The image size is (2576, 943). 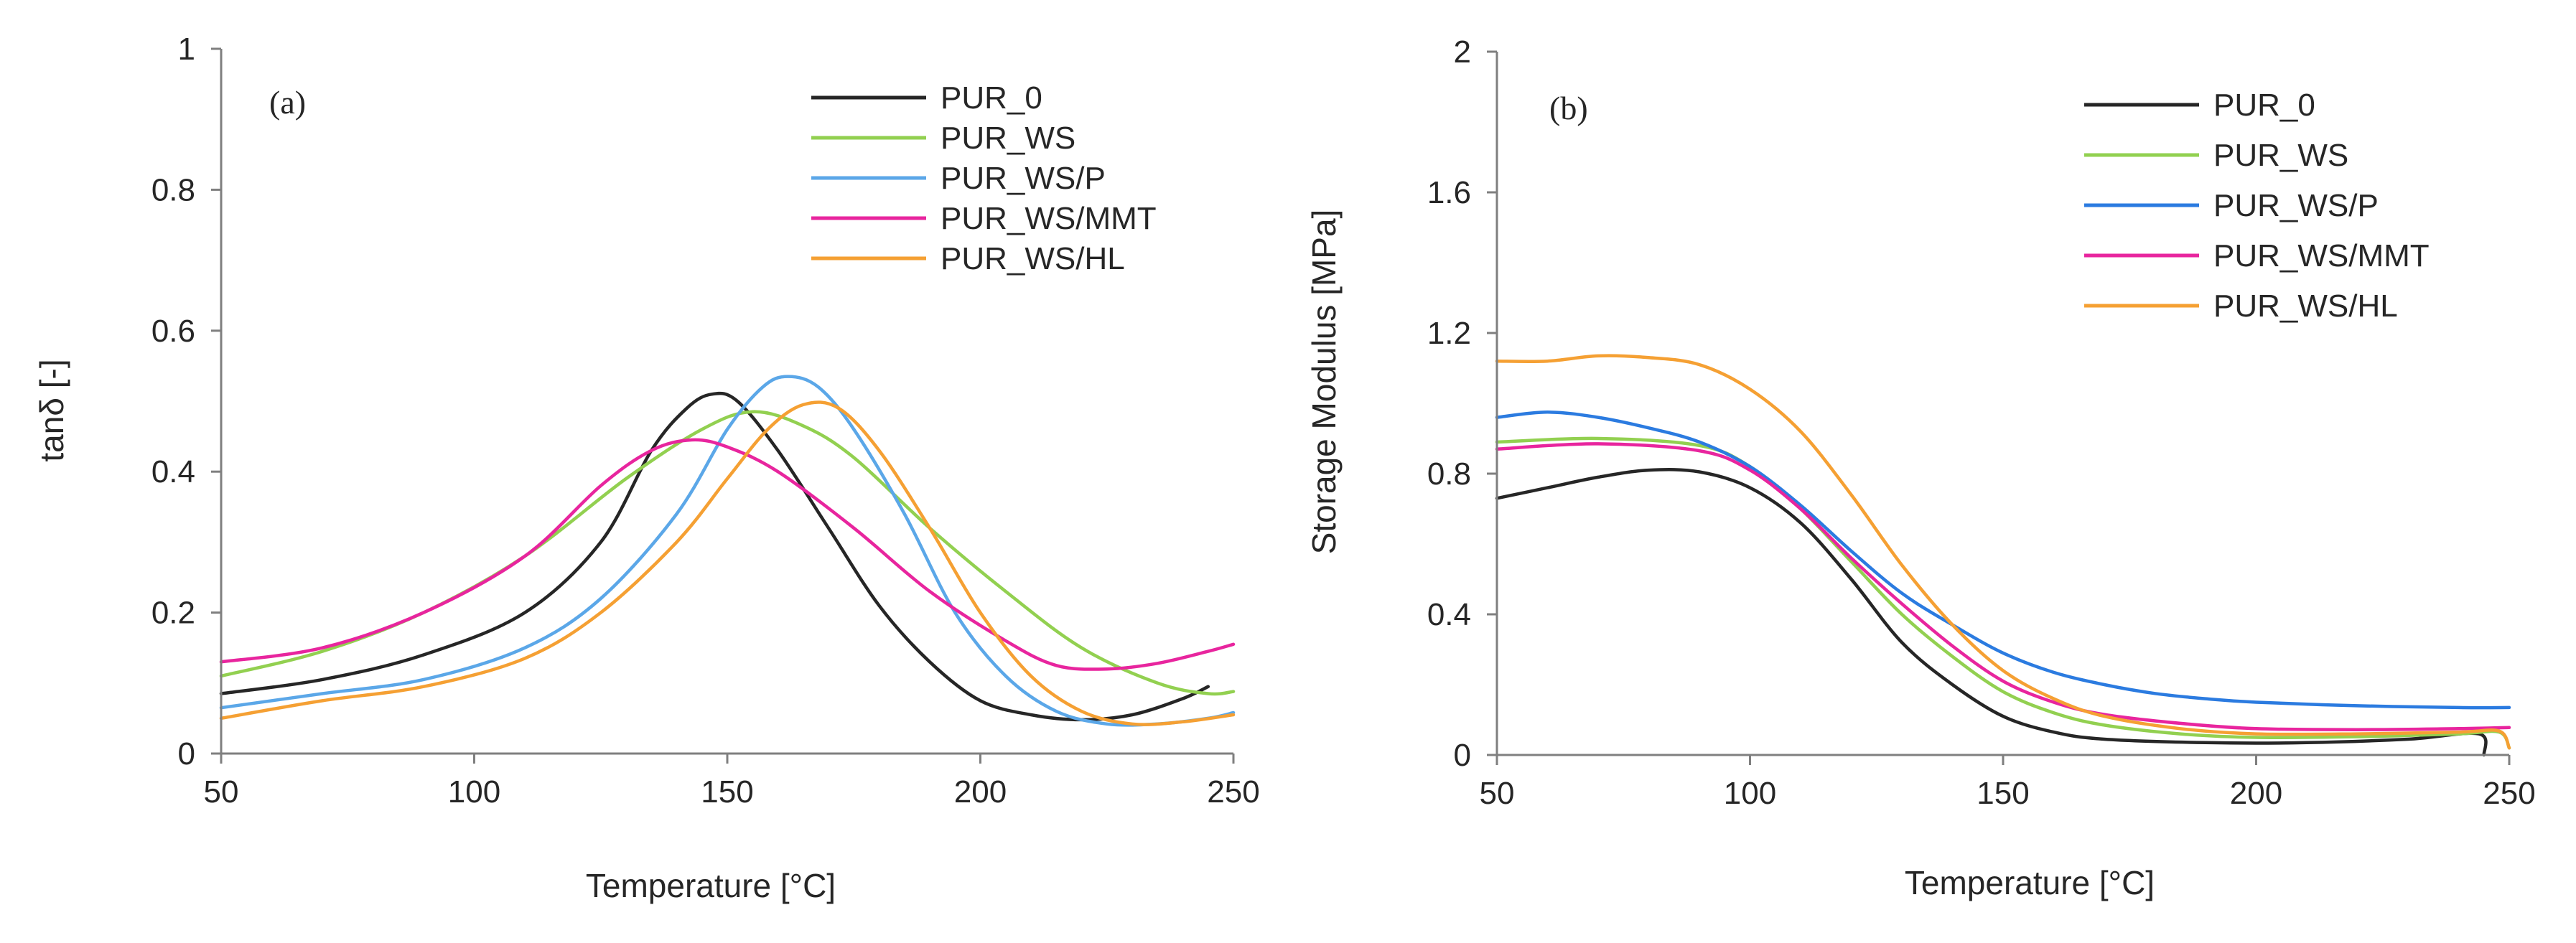 What do you see at coordinates (980, 792) in the screenshot?
I see `chart-a-x-tick-label: 200` at bounding box center [980, 792].